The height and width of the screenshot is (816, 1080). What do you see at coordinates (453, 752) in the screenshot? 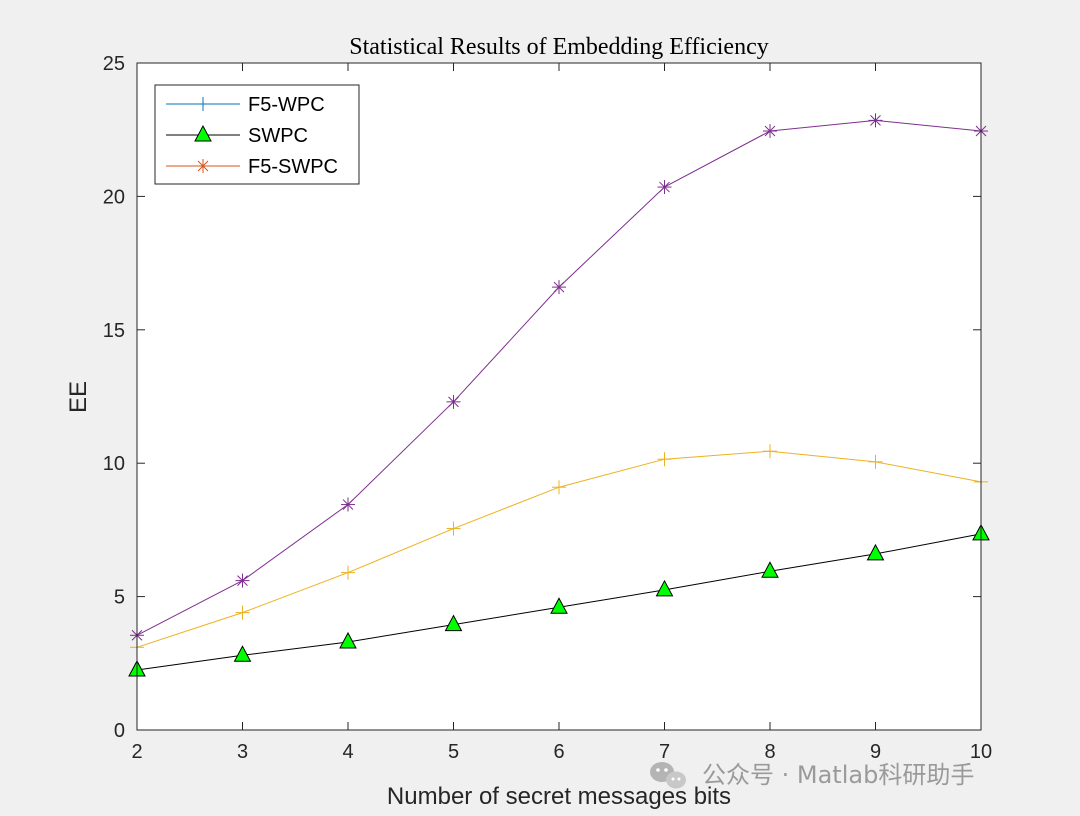
I see `x-tick-label: 5` at bounding box center [453, 752].